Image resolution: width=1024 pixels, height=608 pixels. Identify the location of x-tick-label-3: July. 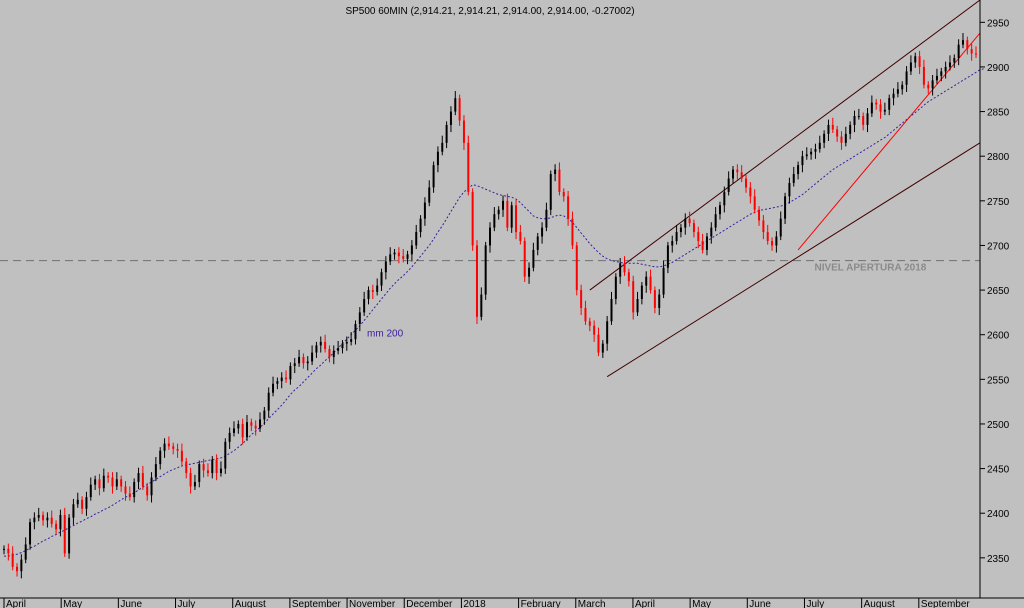
(187, 603).